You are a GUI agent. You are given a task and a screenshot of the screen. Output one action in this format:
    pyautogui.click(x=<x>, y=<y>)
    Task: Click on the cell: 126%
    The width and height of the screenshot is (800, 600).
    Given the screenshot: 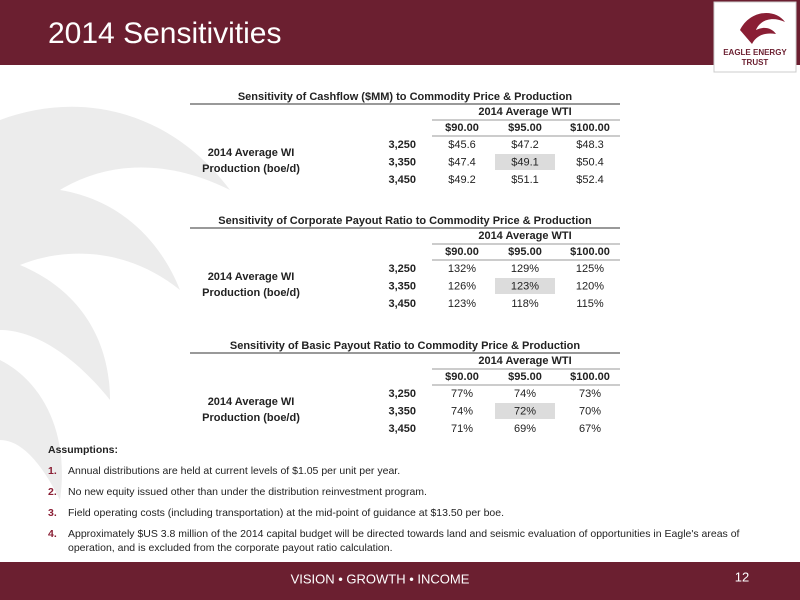 What is the action you would take?
    pyautogui.click(x=462, y=286)
    